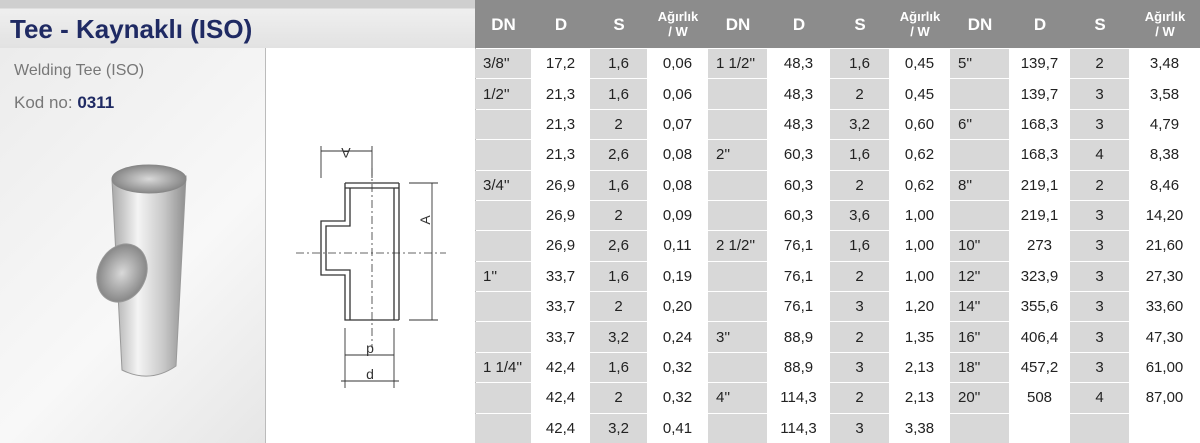 This screenshot has height=443, width=1200. What do you see at coordinates (503, 24) in the screenshot?
I see `column-header: DN` at bounding box center [503, 24].